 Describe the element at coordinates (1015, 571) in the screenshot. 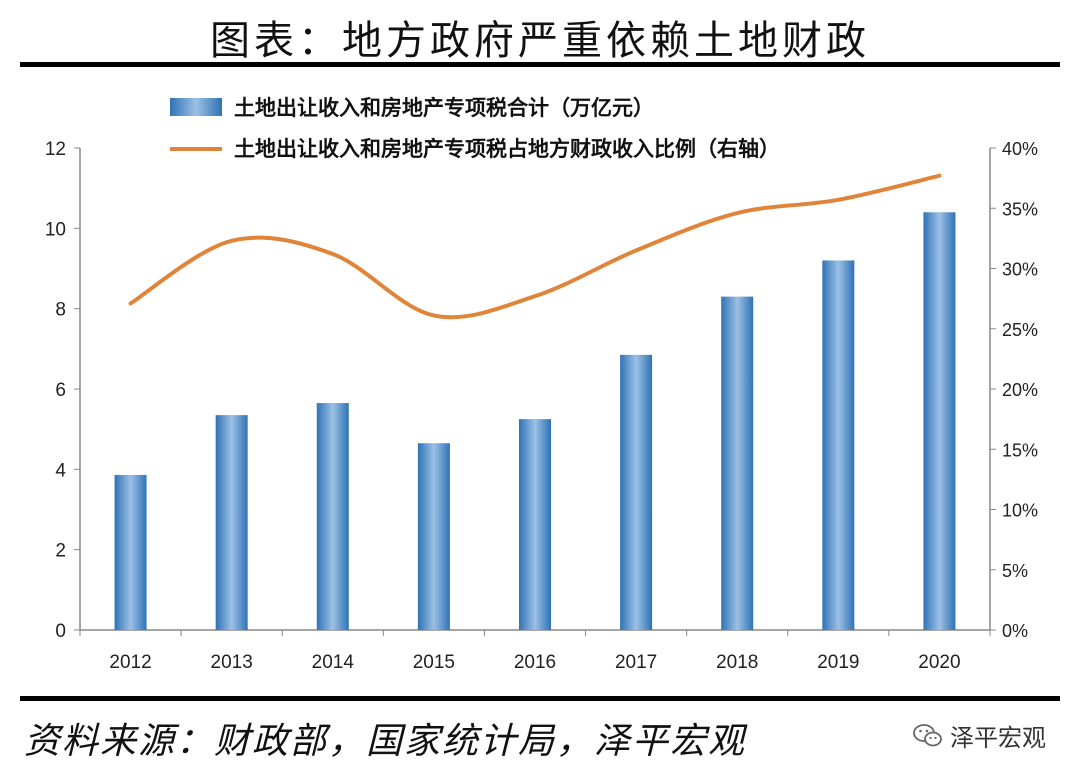

I see `right-tick-label: 5%` at that location.